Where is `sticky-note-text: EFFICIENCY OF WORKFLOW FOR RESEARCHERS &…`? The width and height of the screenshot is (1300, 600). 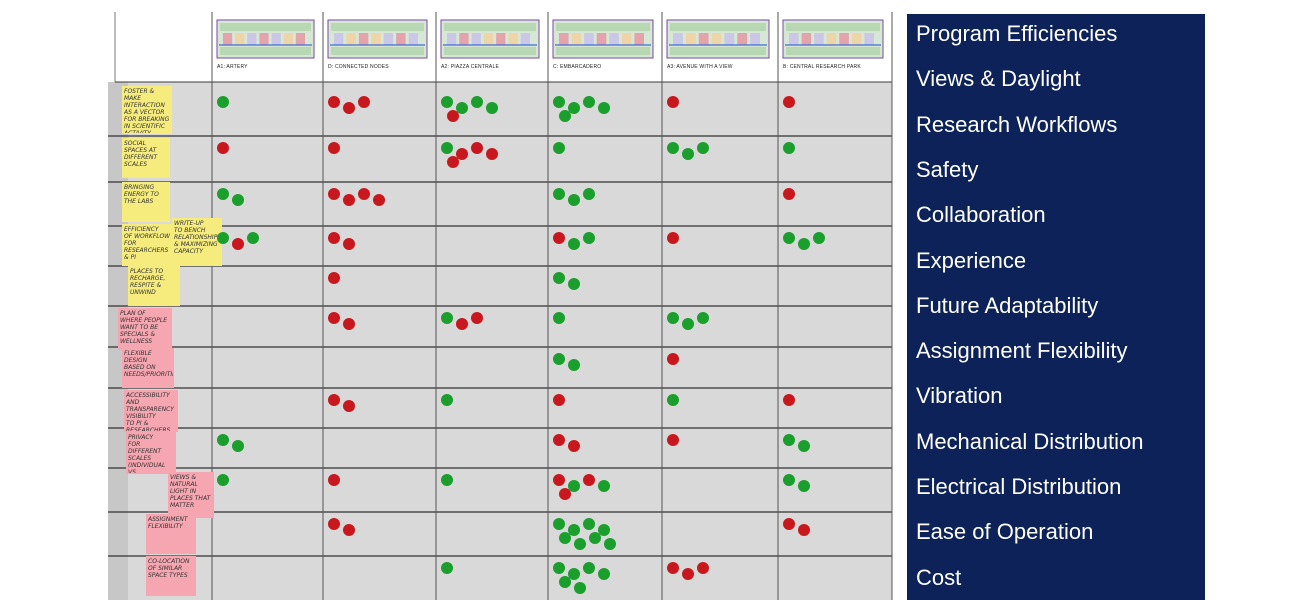
sticky-note-text: EFFICIENCY OF WORKFLOW FOR RESEARCHERS &… is located at coordinates (147, 243).